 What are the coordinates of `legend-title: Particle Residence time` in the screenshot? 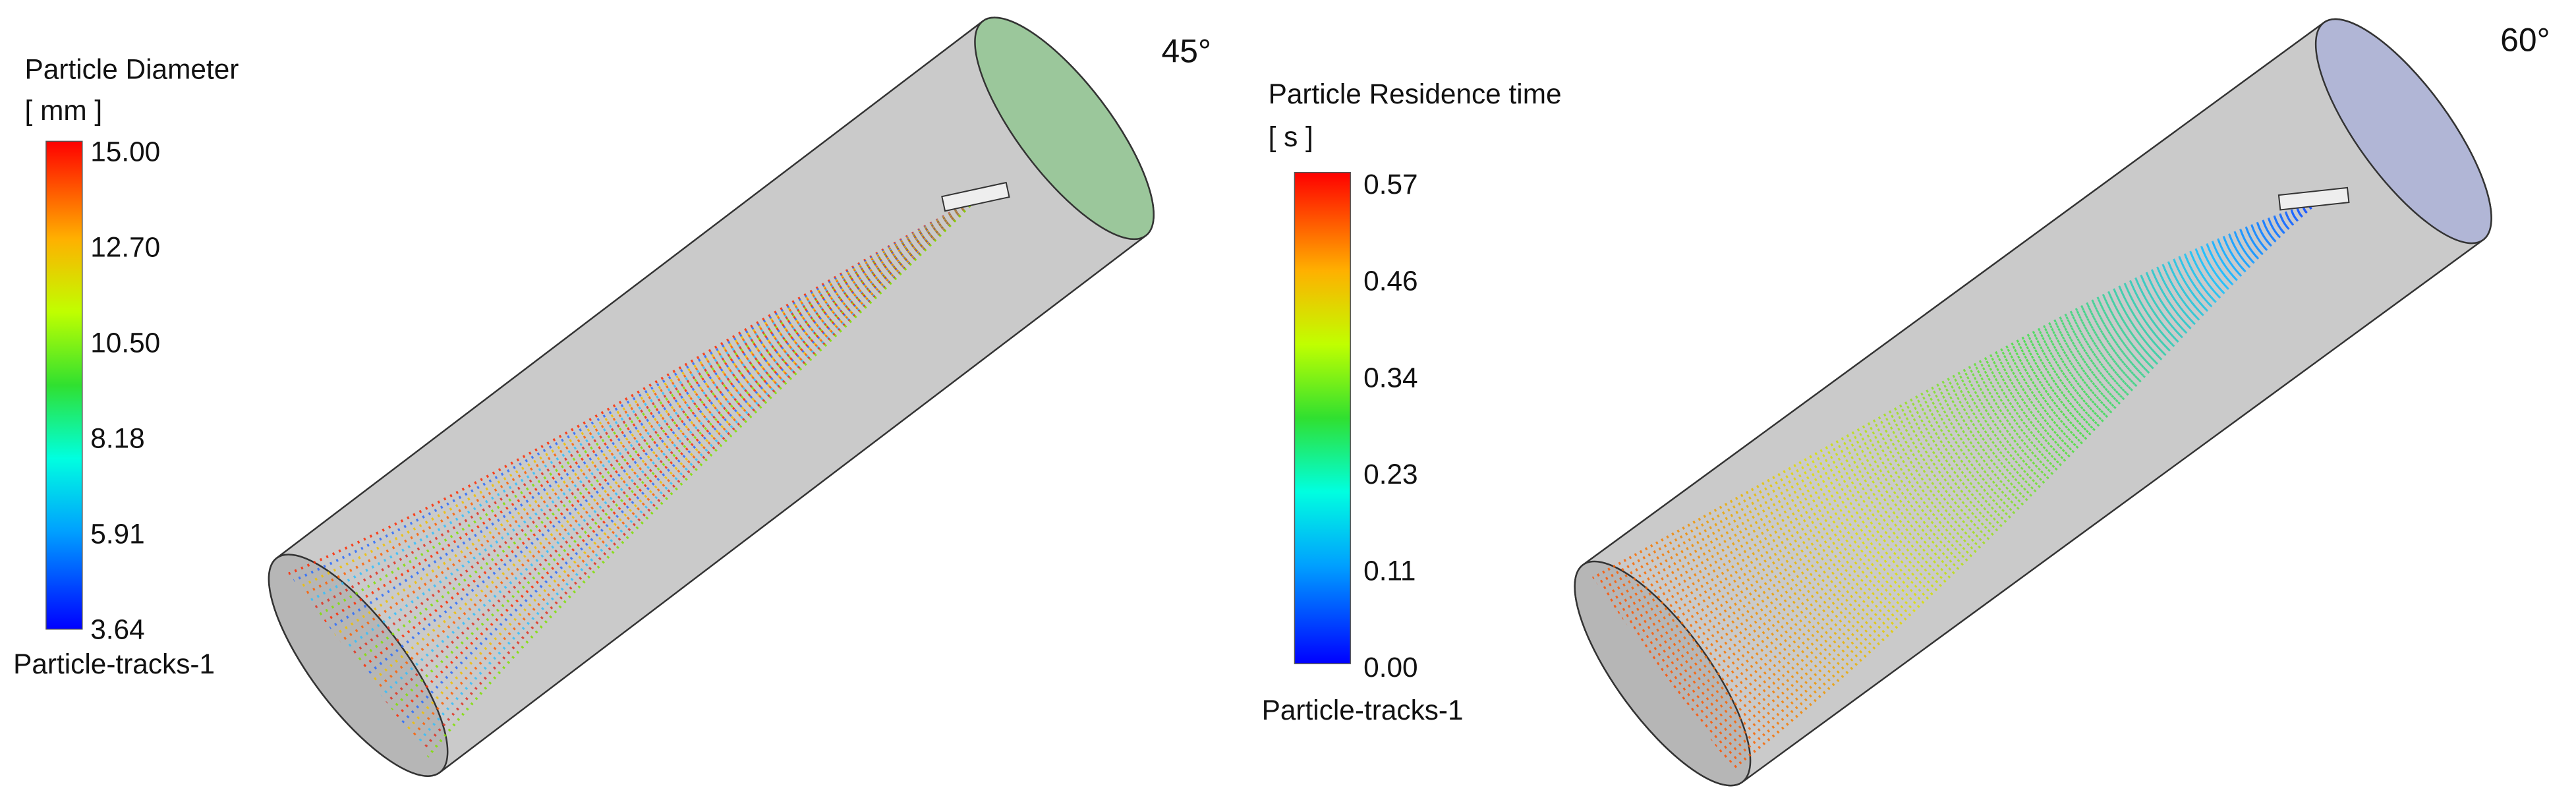 It's located at (1415, 93).